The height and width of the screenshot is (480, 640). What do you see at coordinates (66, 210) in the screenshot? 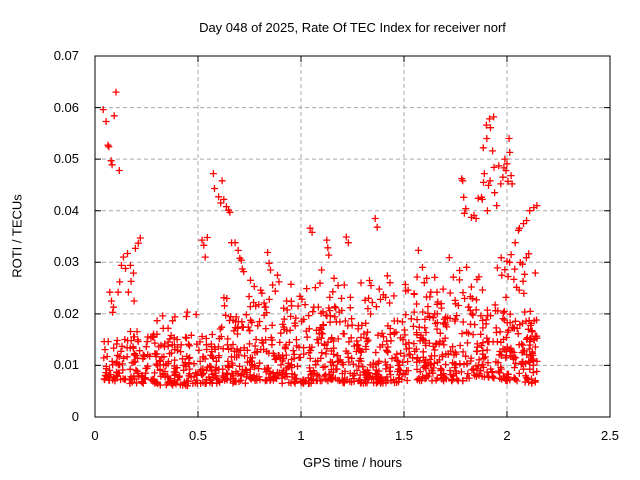
I see `y-tick-label: 0.04` at bounding box center [66, 210].